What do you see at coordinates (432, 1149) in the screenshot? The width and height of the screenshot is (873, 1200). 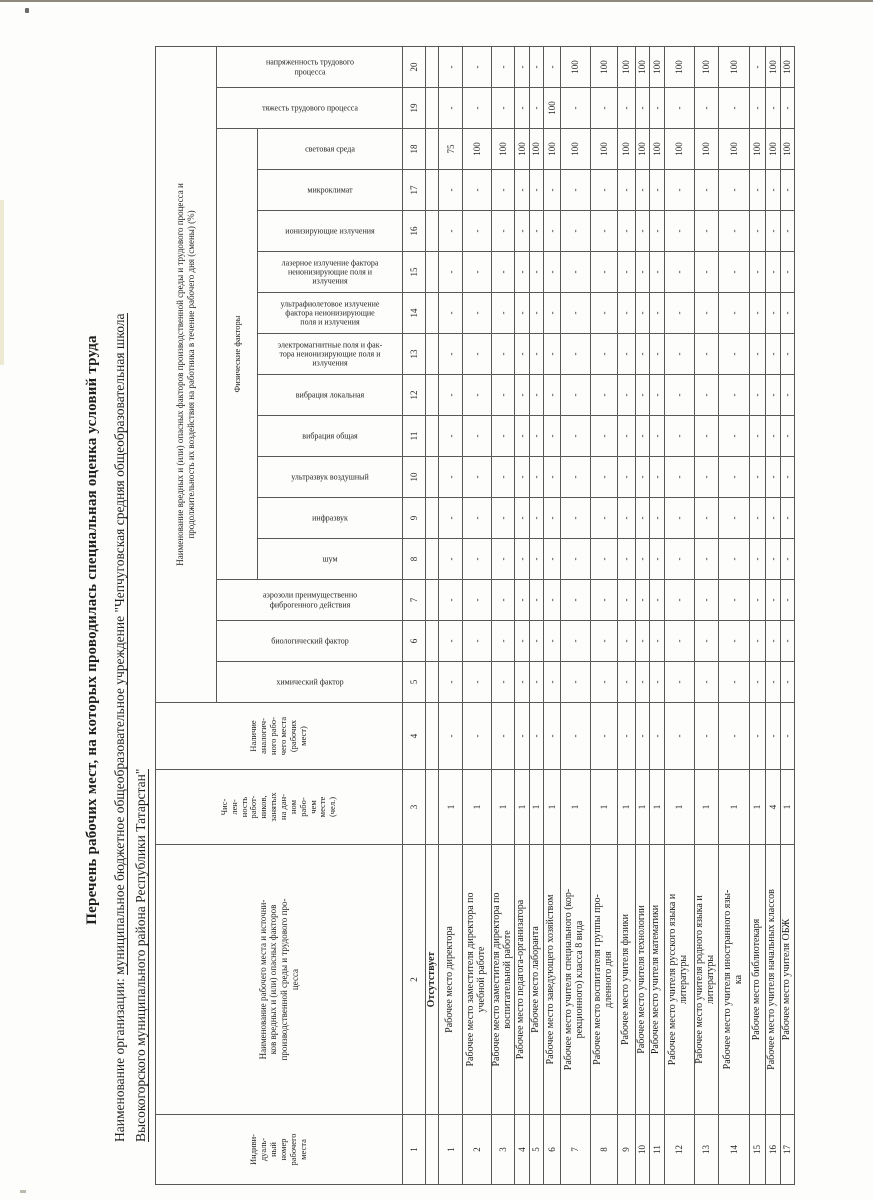 I see `row-number-cell` at bounding box center [432, 1149].